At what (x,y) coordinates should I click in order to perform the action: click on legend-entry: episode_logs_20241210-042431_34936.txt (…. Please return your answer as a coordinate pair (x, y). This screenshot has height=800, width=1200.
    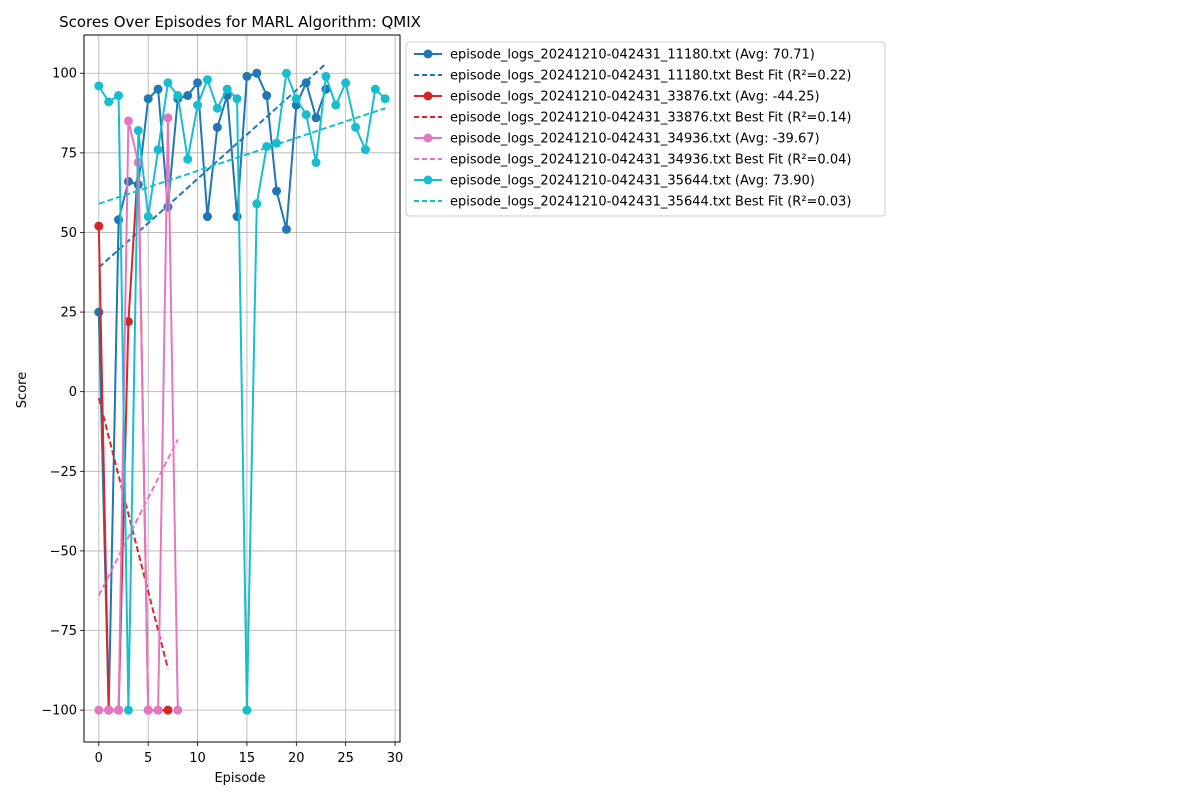
    Looking at the image, I should click on (635, 139).